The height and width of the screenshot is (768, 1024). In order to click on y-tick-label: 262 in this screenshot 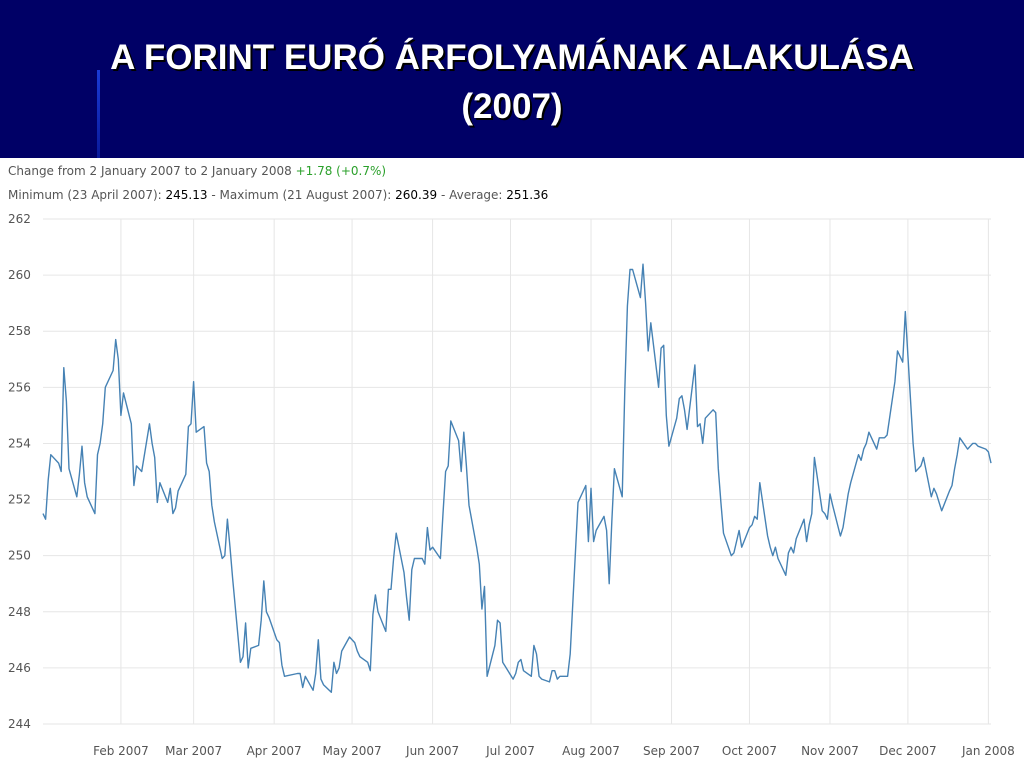, I will do `click(19, 219)`.